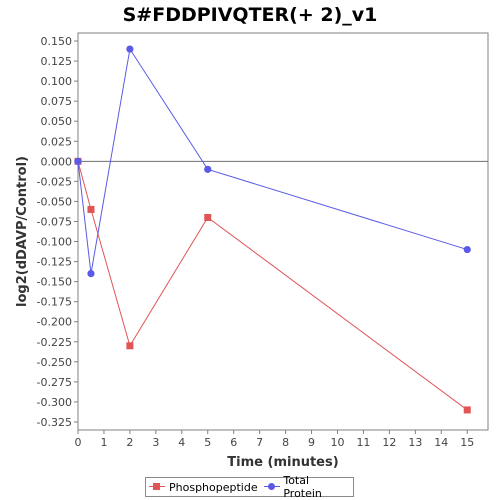 The height and width of the screenshot is (500, 500). Describe the element at coordinates (103, 442) in the screenshot. I see `x-tick-label: 1` at that location.